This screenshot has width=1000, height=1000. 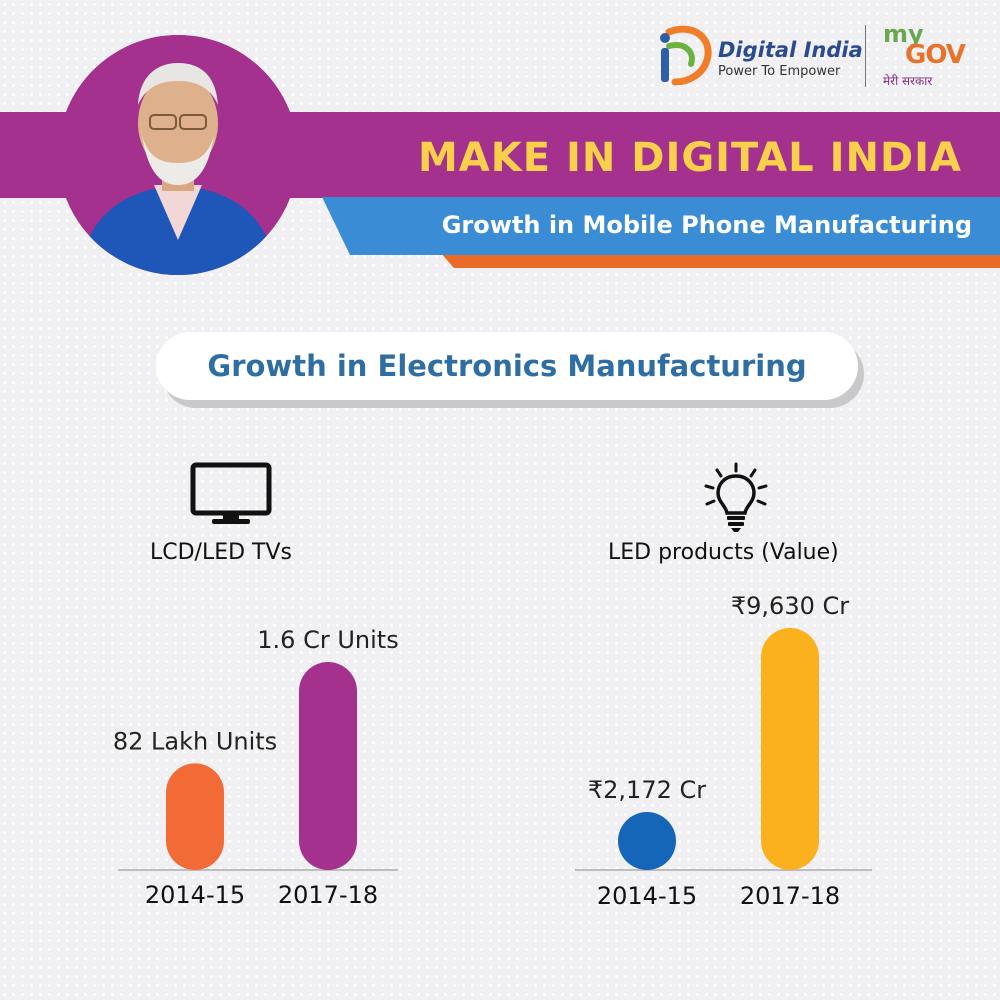 I want to click on digital-india-logo-icon, so click(x=686, y=55).